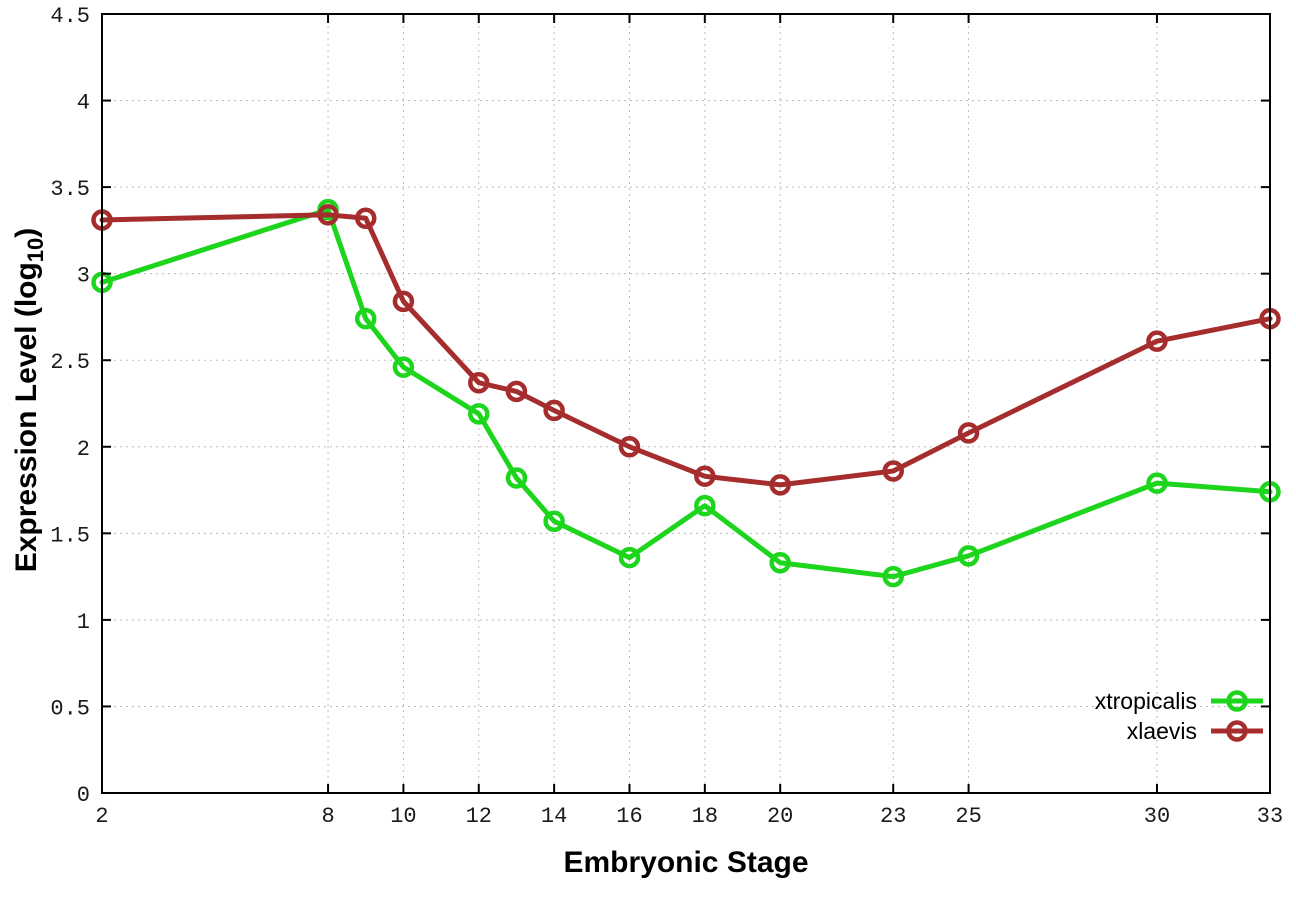 The width and height of the screenshot is (1296, 907). I want to click on legend-marker-xtropicalis, so click(1237, 701).